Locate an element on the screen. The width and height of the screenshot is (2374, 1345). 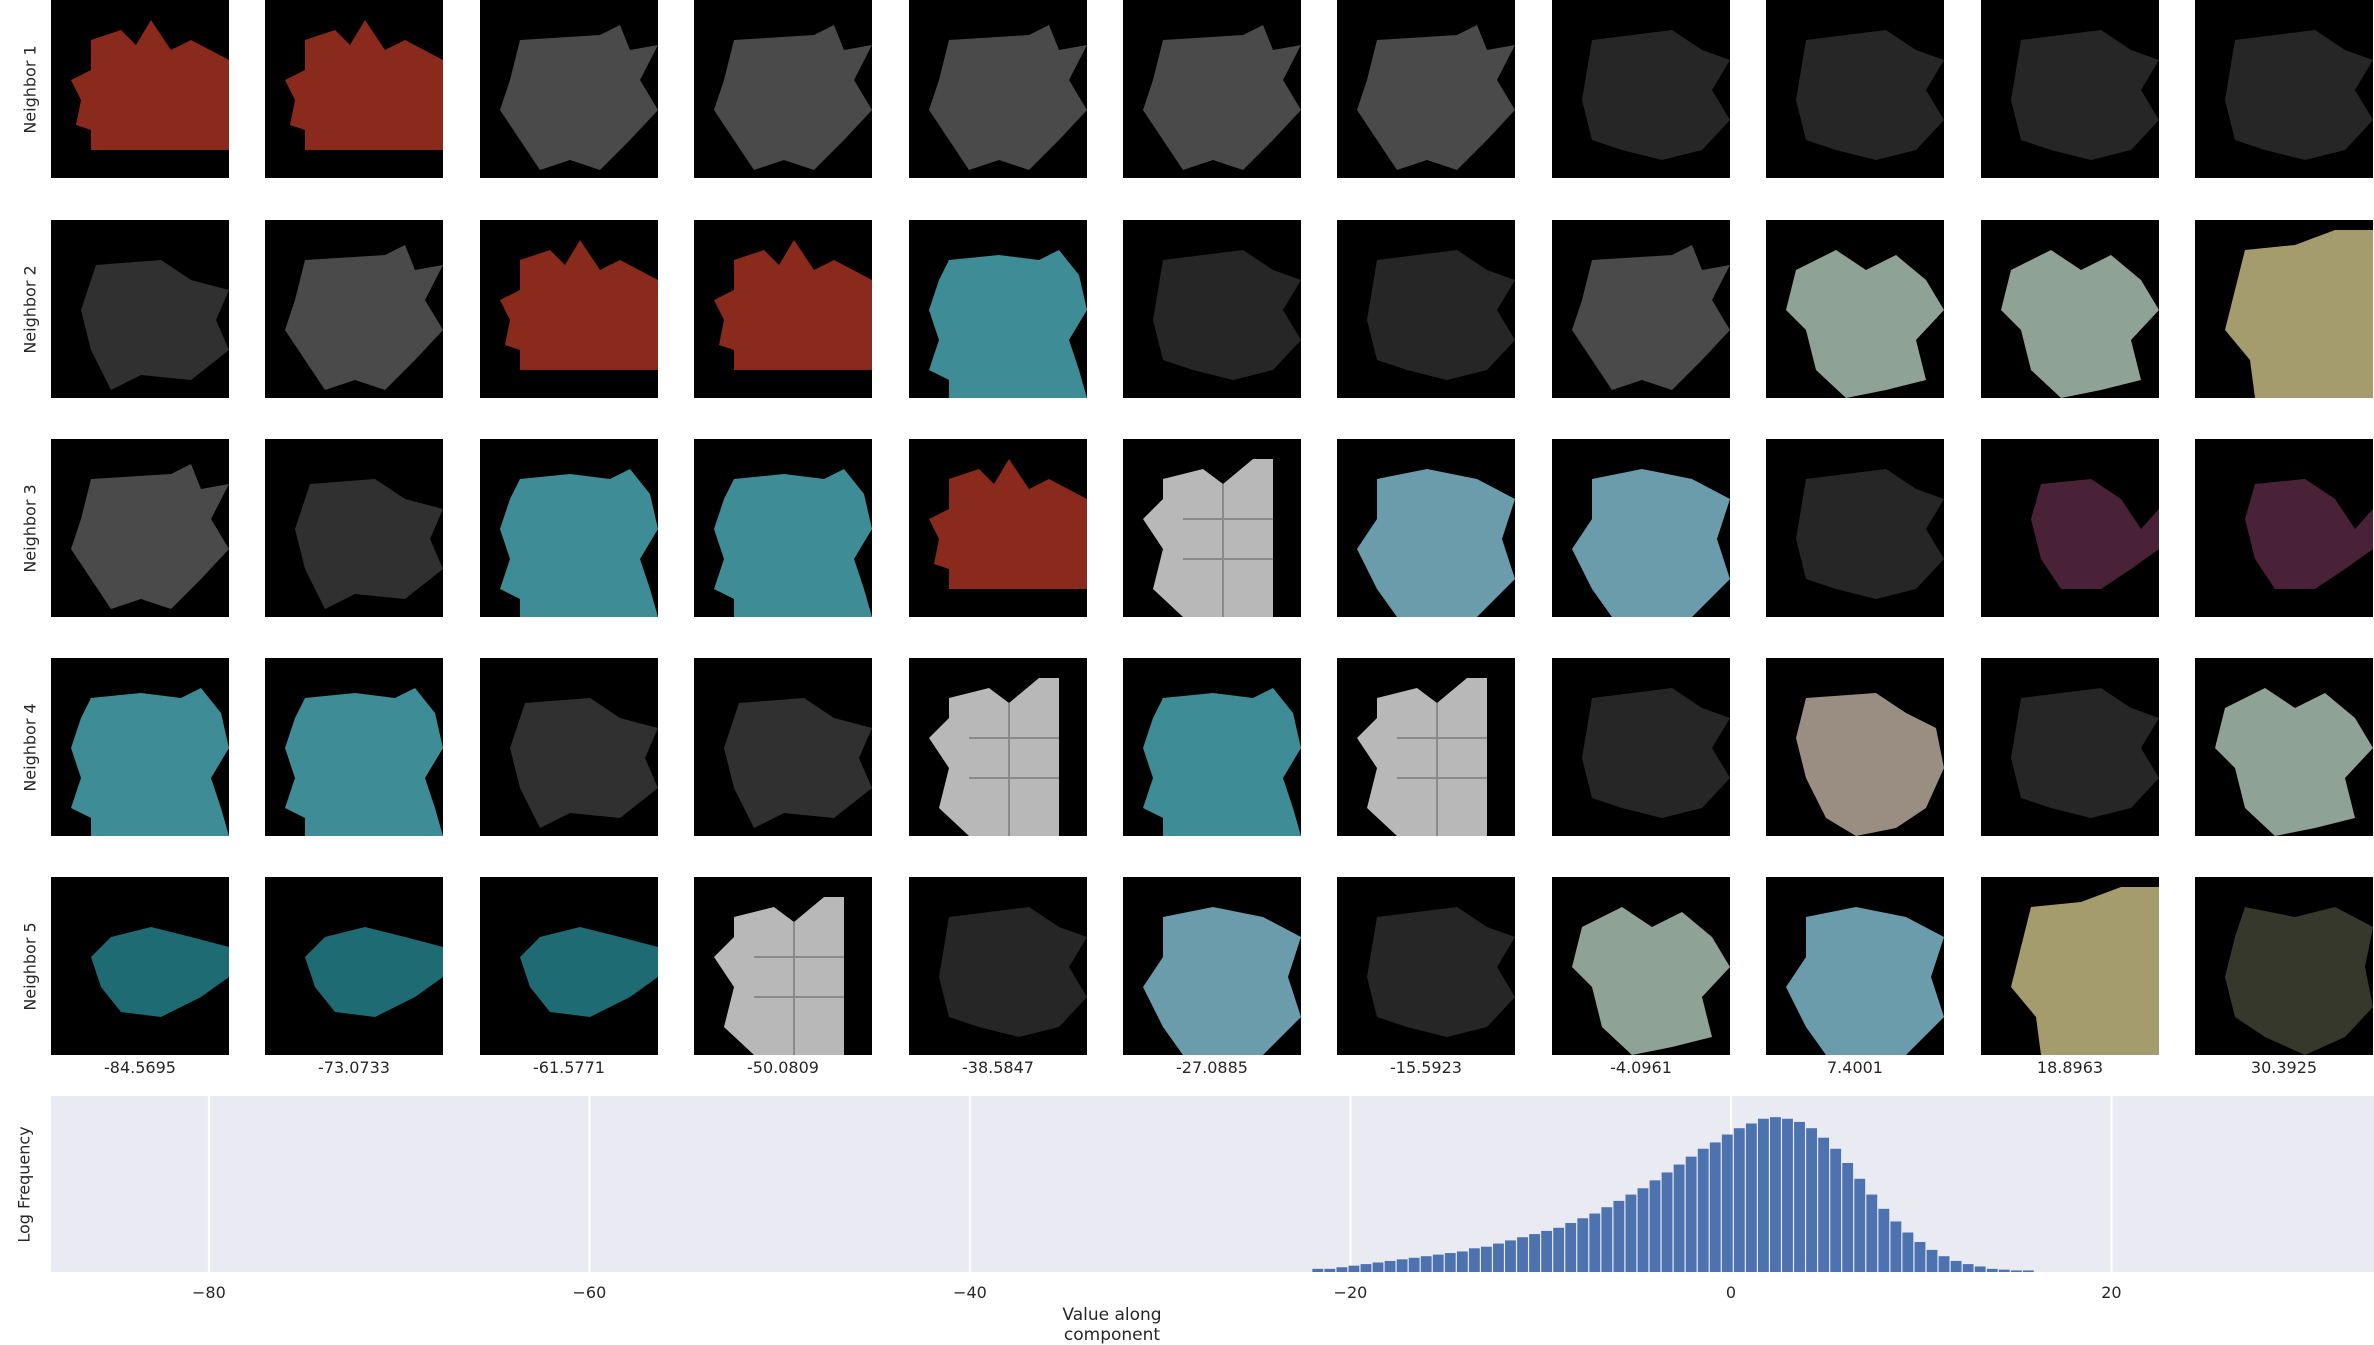
x-tick-label: −80 is located at coordinates (209, 1292).